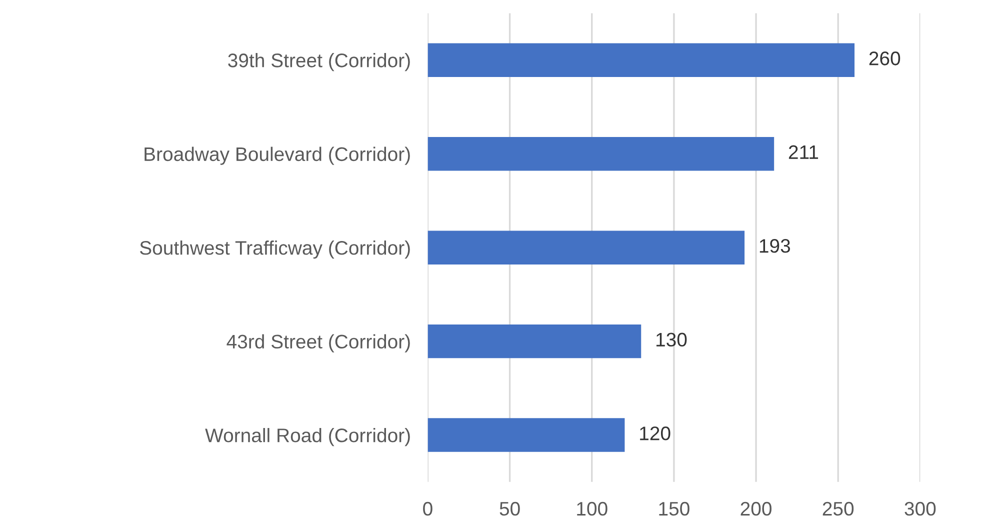  I want to click on y-tick-label: Wornall Road (Corridor), so click(307, 437).